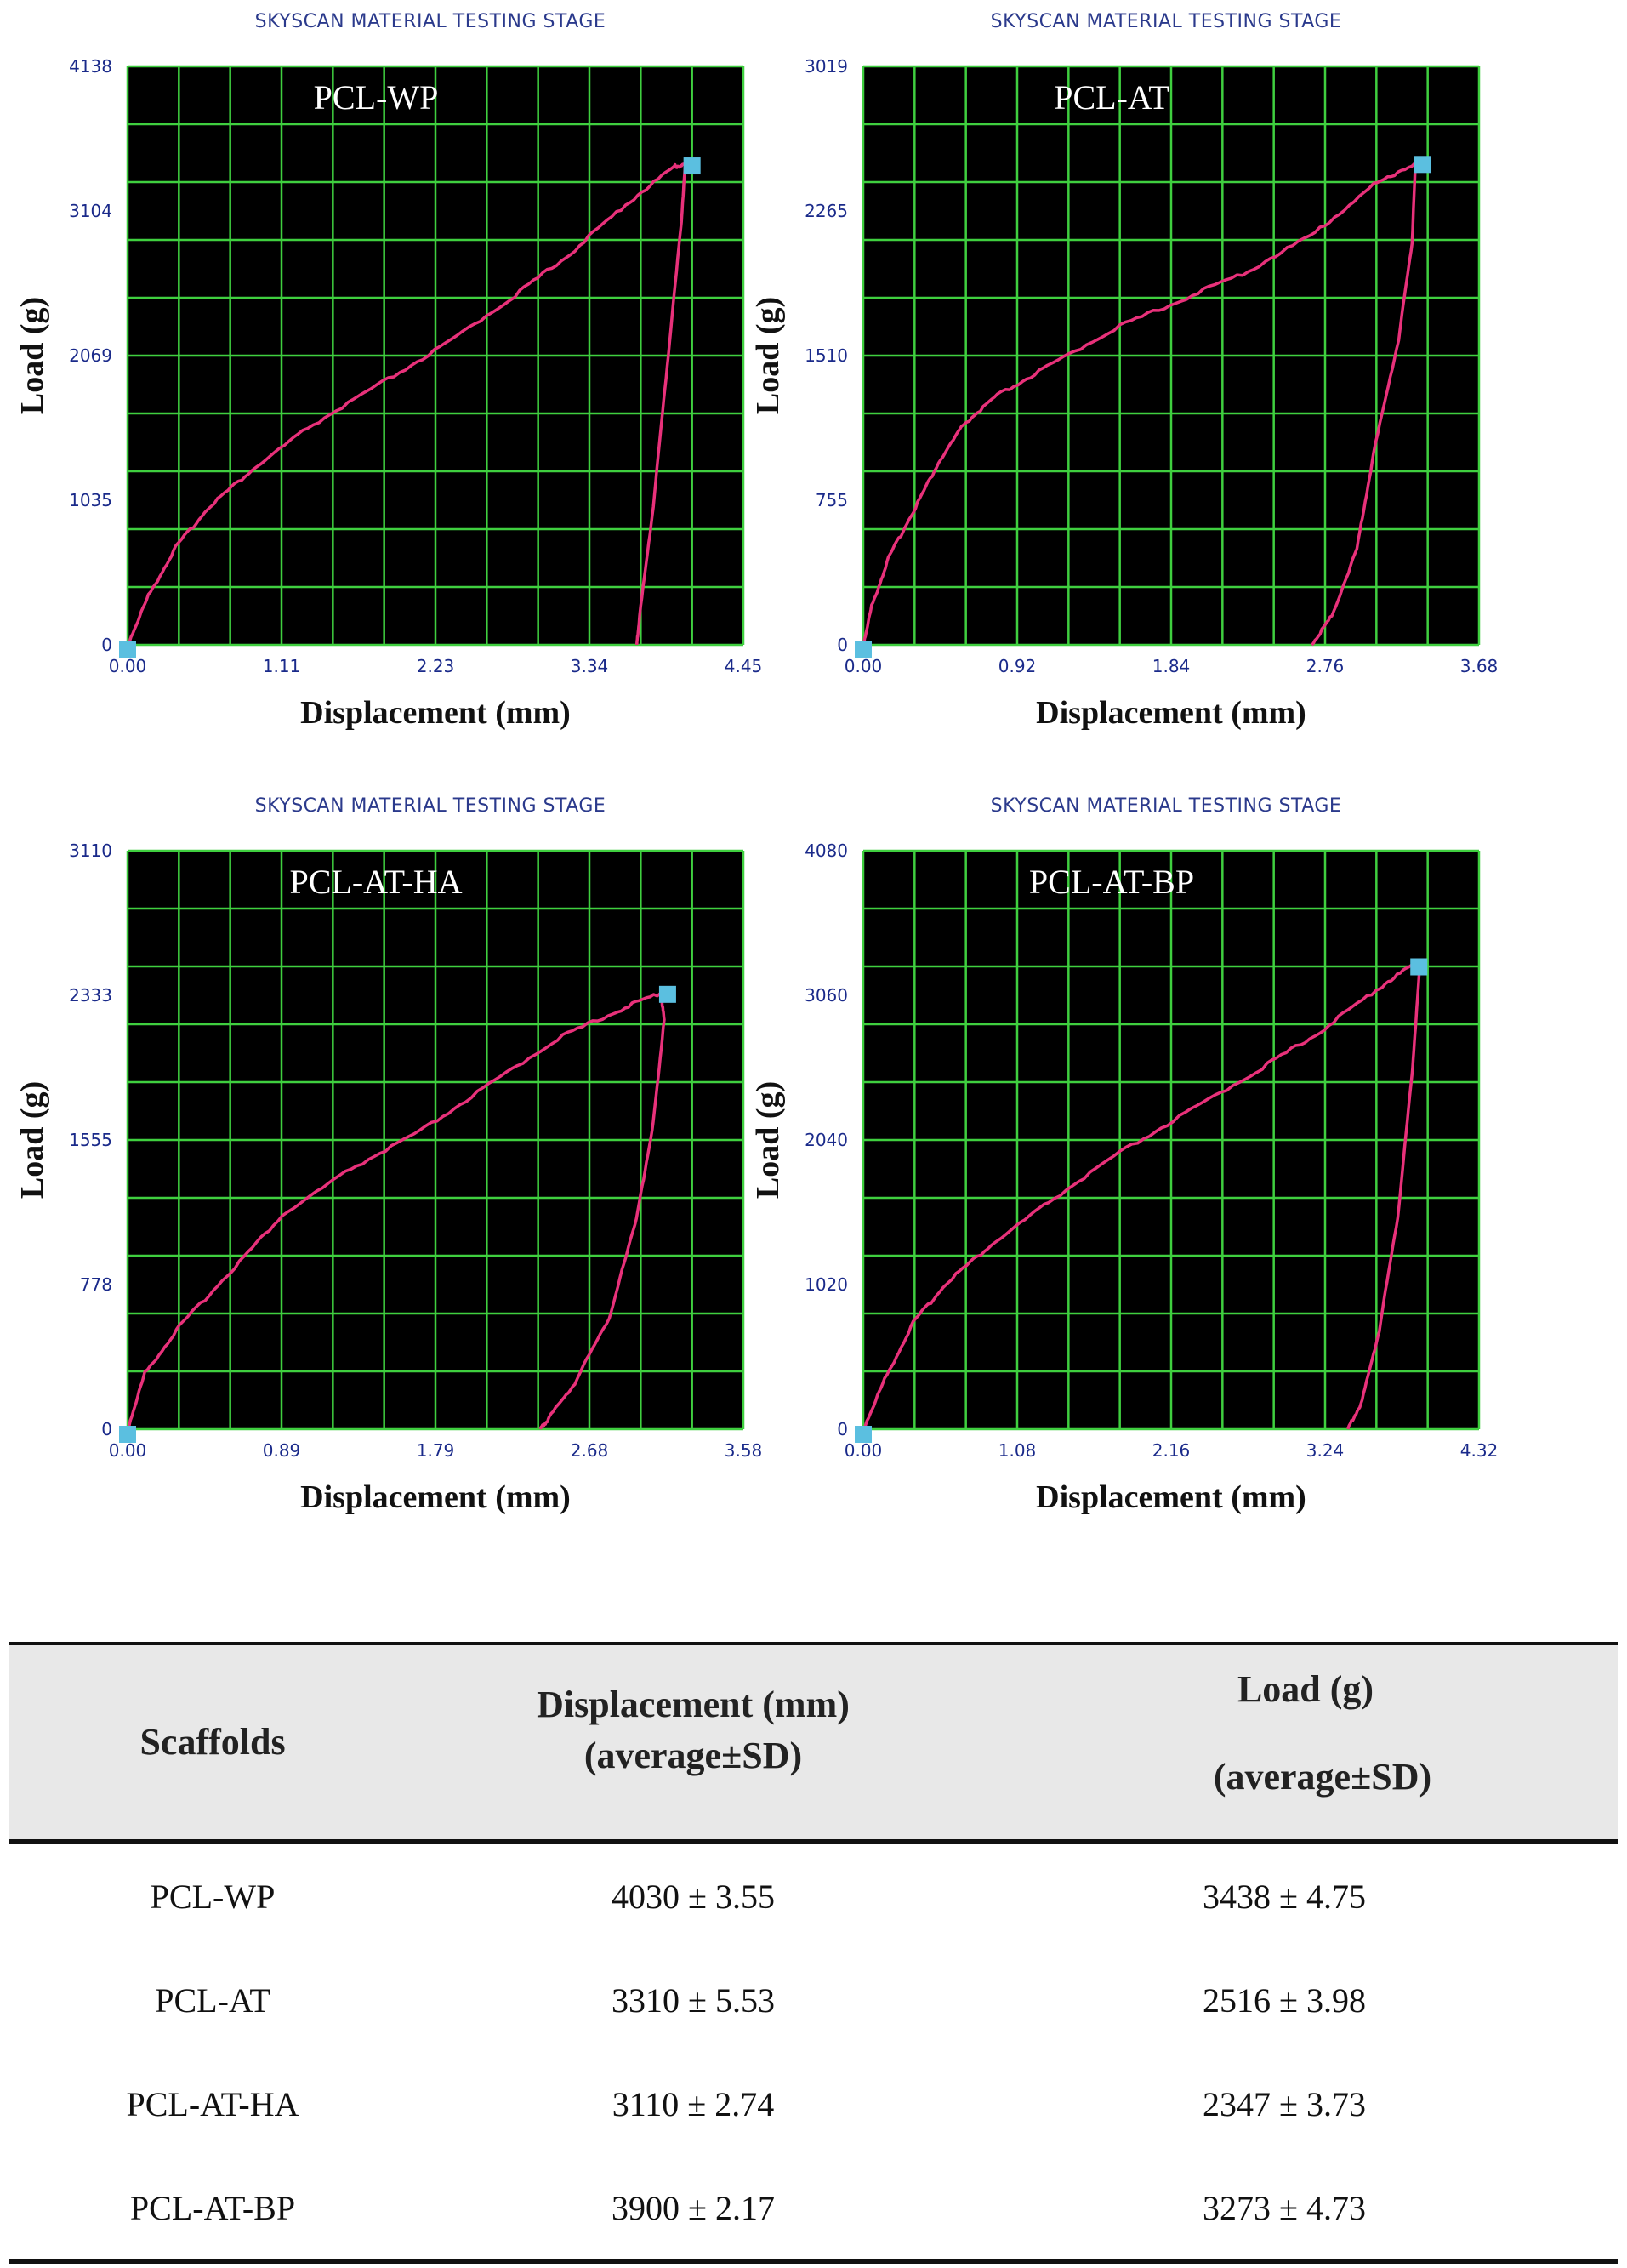  I want to click on x-tick-label: 2.68, so click(590, 1451).